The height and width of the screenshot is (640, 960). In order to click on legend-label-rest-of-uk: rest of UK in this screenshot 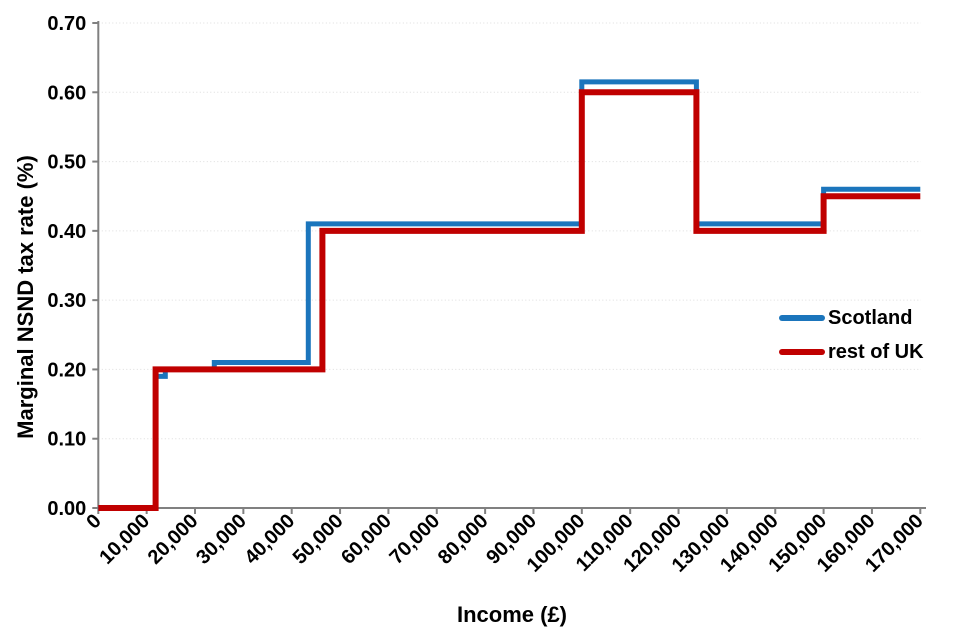, I will do `click(876, 351)`.